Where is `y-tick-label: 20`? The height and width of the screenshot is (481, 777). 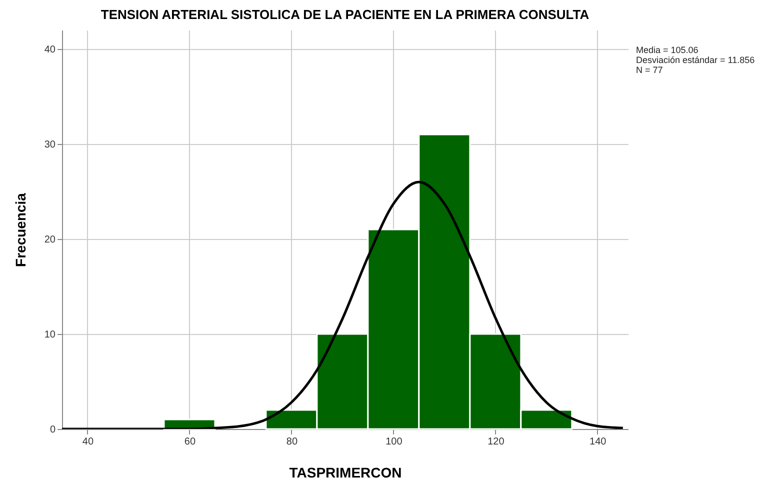 y-tick-label: 20 is located at coordinates (50, 240).